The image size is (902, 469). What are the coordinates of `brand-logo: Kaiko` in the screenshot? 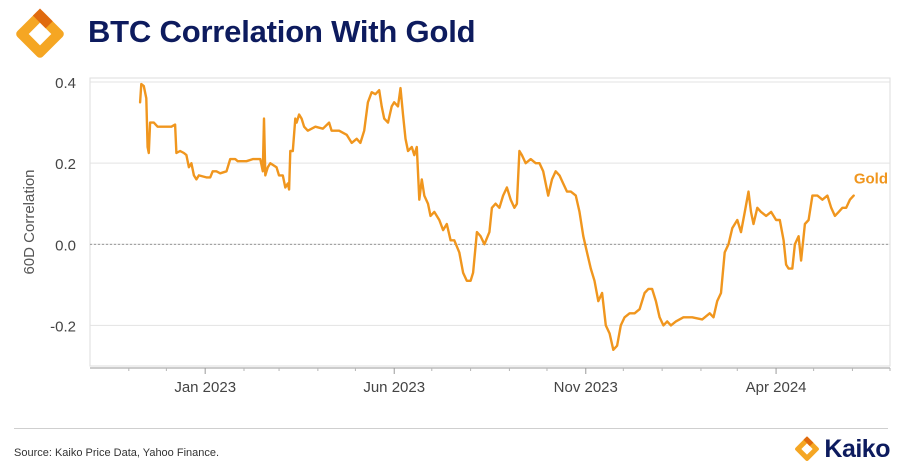 It's located at (842, 449).